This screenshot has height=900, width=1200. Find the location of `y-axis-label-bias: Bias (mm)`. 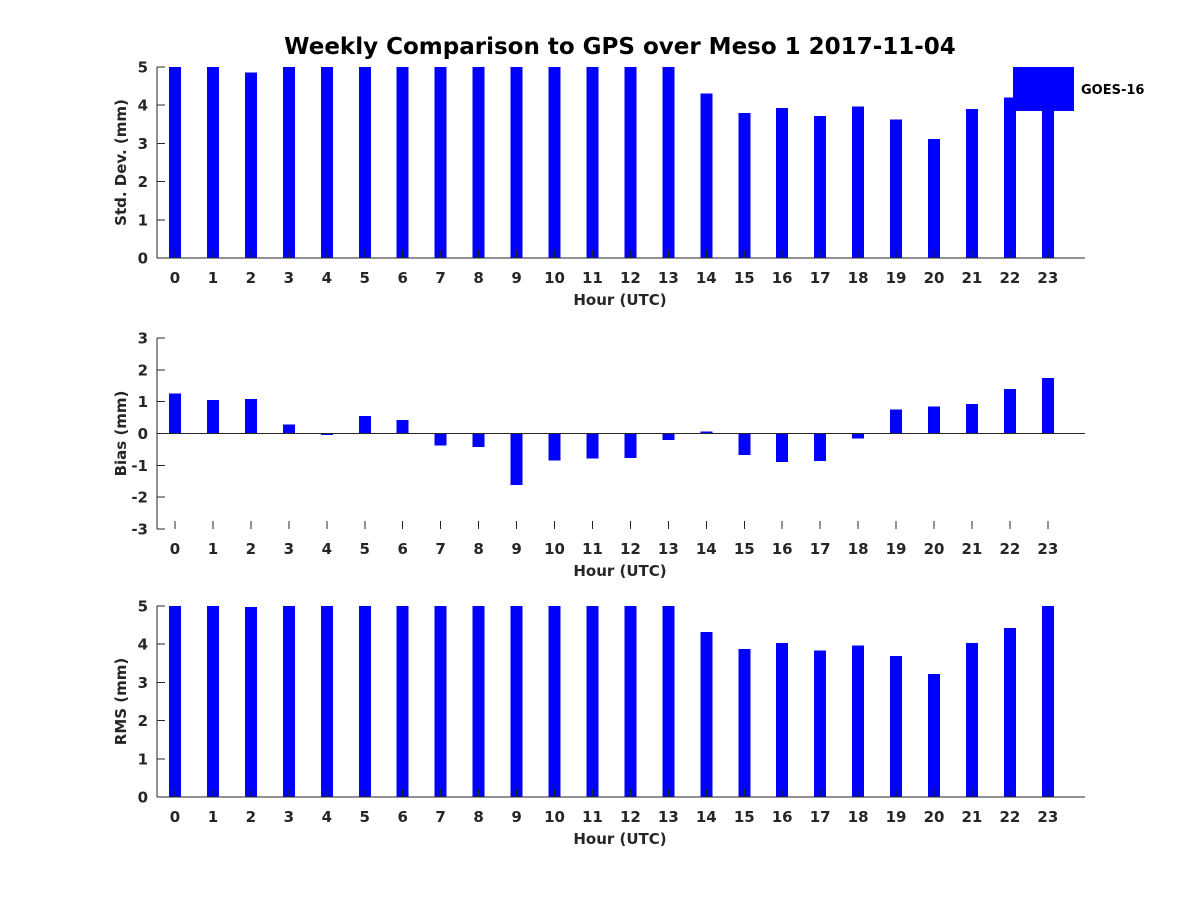

y-axis-label-bias: Bias (mm) is located at coordinates (121, 434).